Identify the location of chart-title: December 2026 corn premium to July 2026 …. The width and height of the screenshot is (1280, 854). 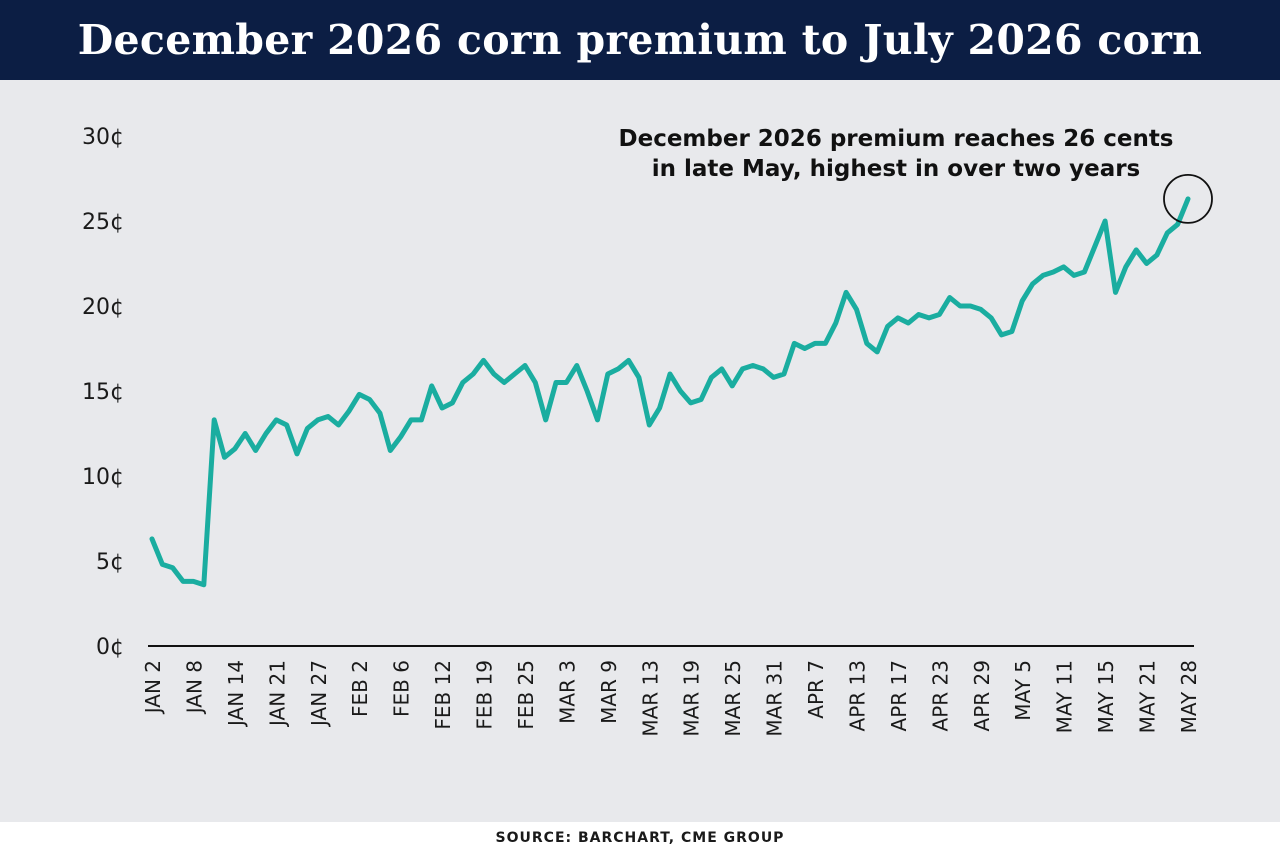
(640, 40).